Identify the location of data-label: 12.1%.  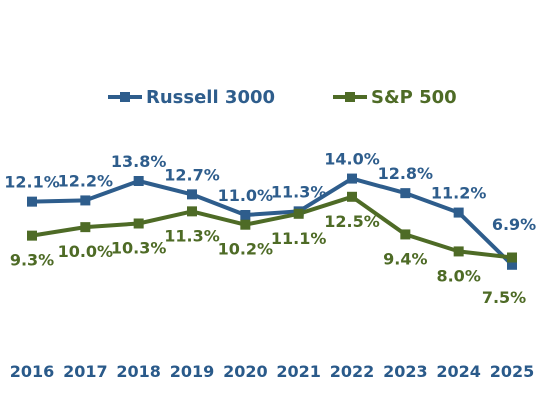
(32, 182).